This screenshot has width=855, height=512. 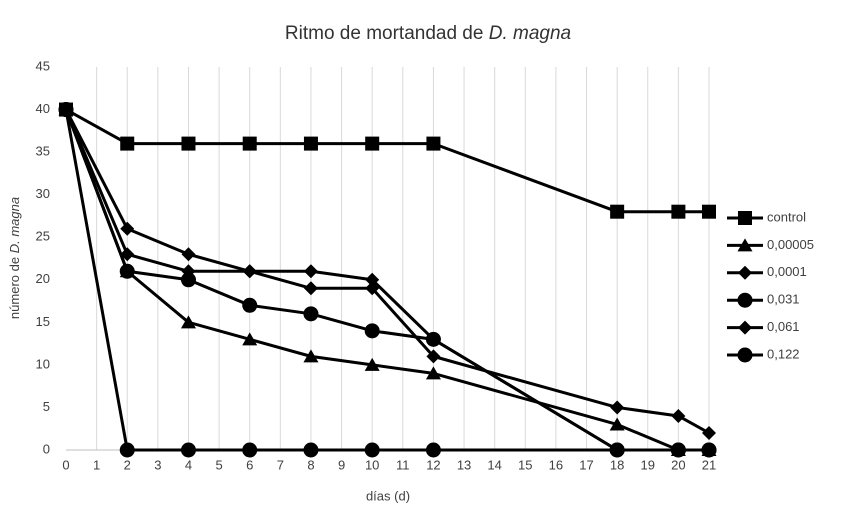 What do you see at coordinates (46, 448) in the screenshot?
I see `y-tick-label: 0` at bounding box center [46, 448].